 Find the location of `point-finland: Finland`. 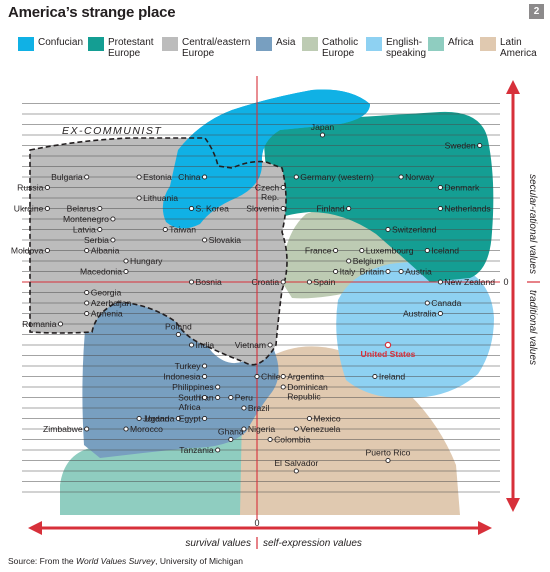

point-finland: Finland is located at coordinates (334, 209).